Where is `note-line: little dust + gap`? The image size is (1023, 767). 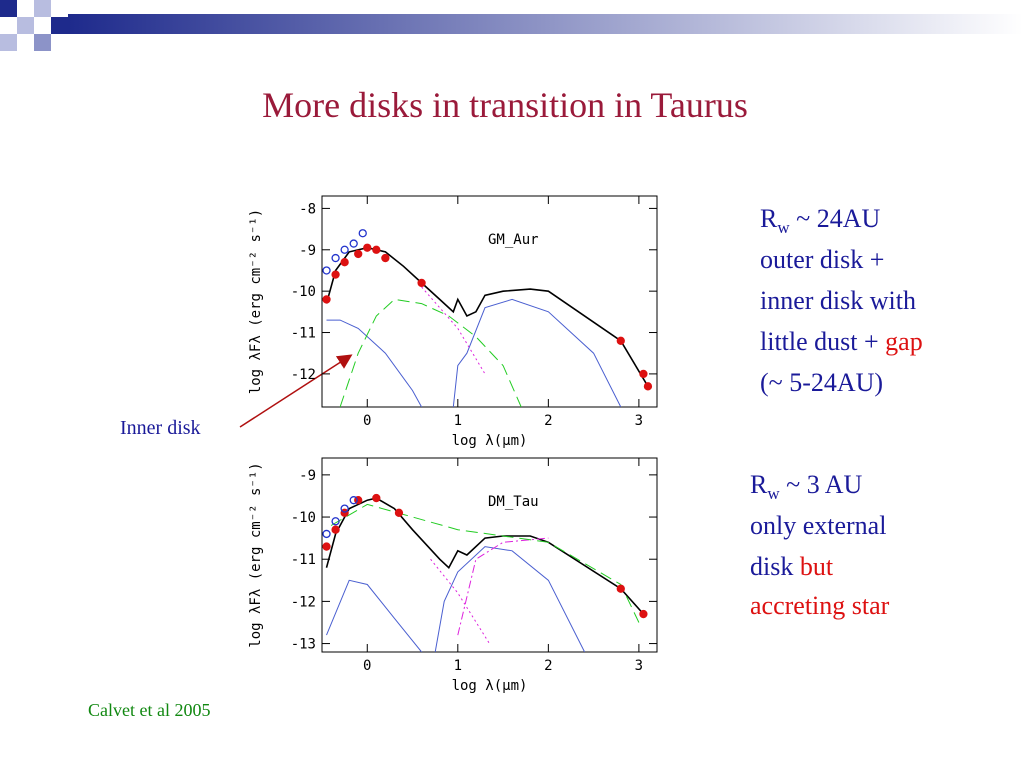
note-line: little dust + gap is located at coordinates (841, 341).